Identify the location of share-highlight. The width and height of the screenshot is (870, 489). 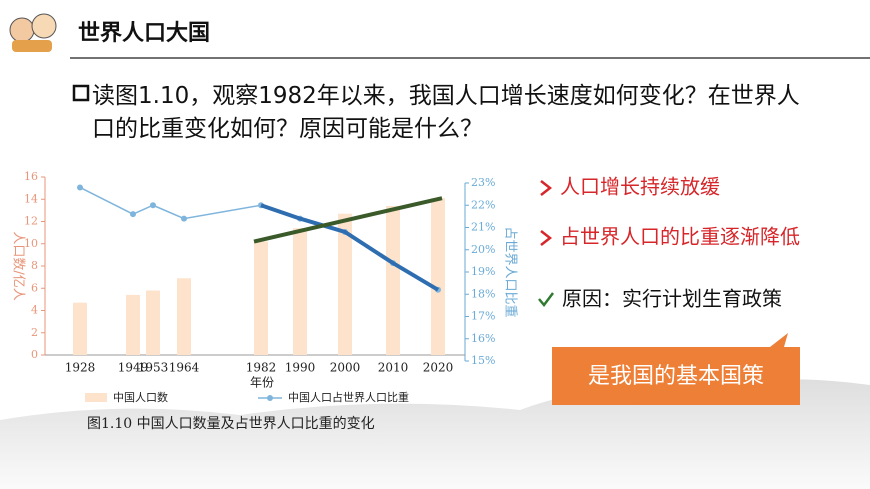
(350, 247).